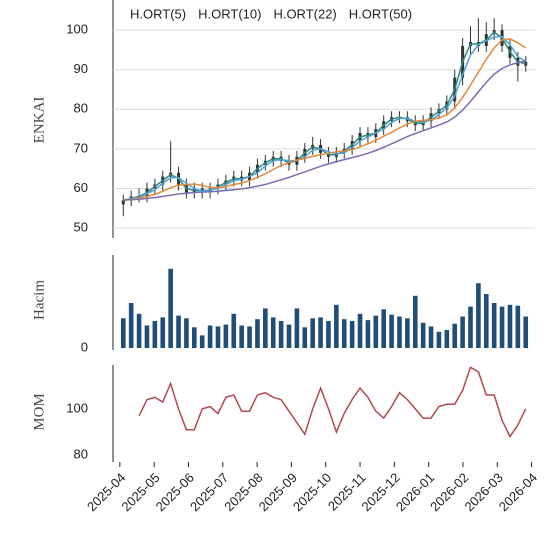  Describe the element at coordinates (81, 187) in the screenshot. I see `y-tick-label: 60` at that location.